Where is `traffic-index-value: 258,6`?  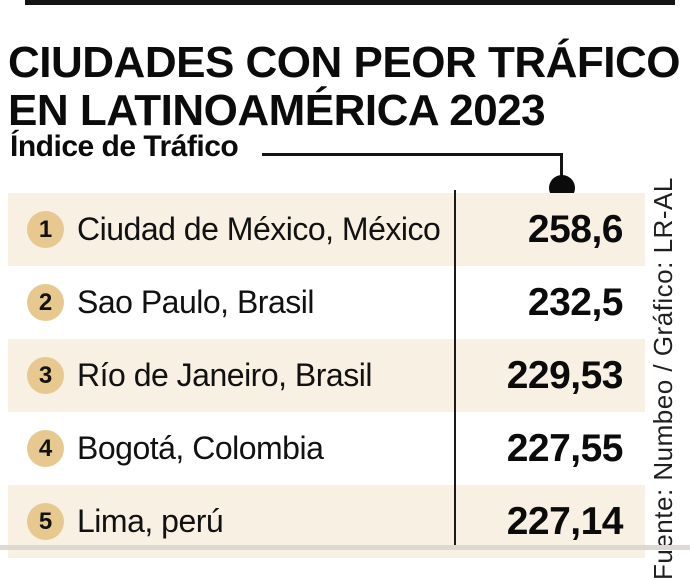
traffic-index-value: 258,6 is located at coordinates (575, 229).